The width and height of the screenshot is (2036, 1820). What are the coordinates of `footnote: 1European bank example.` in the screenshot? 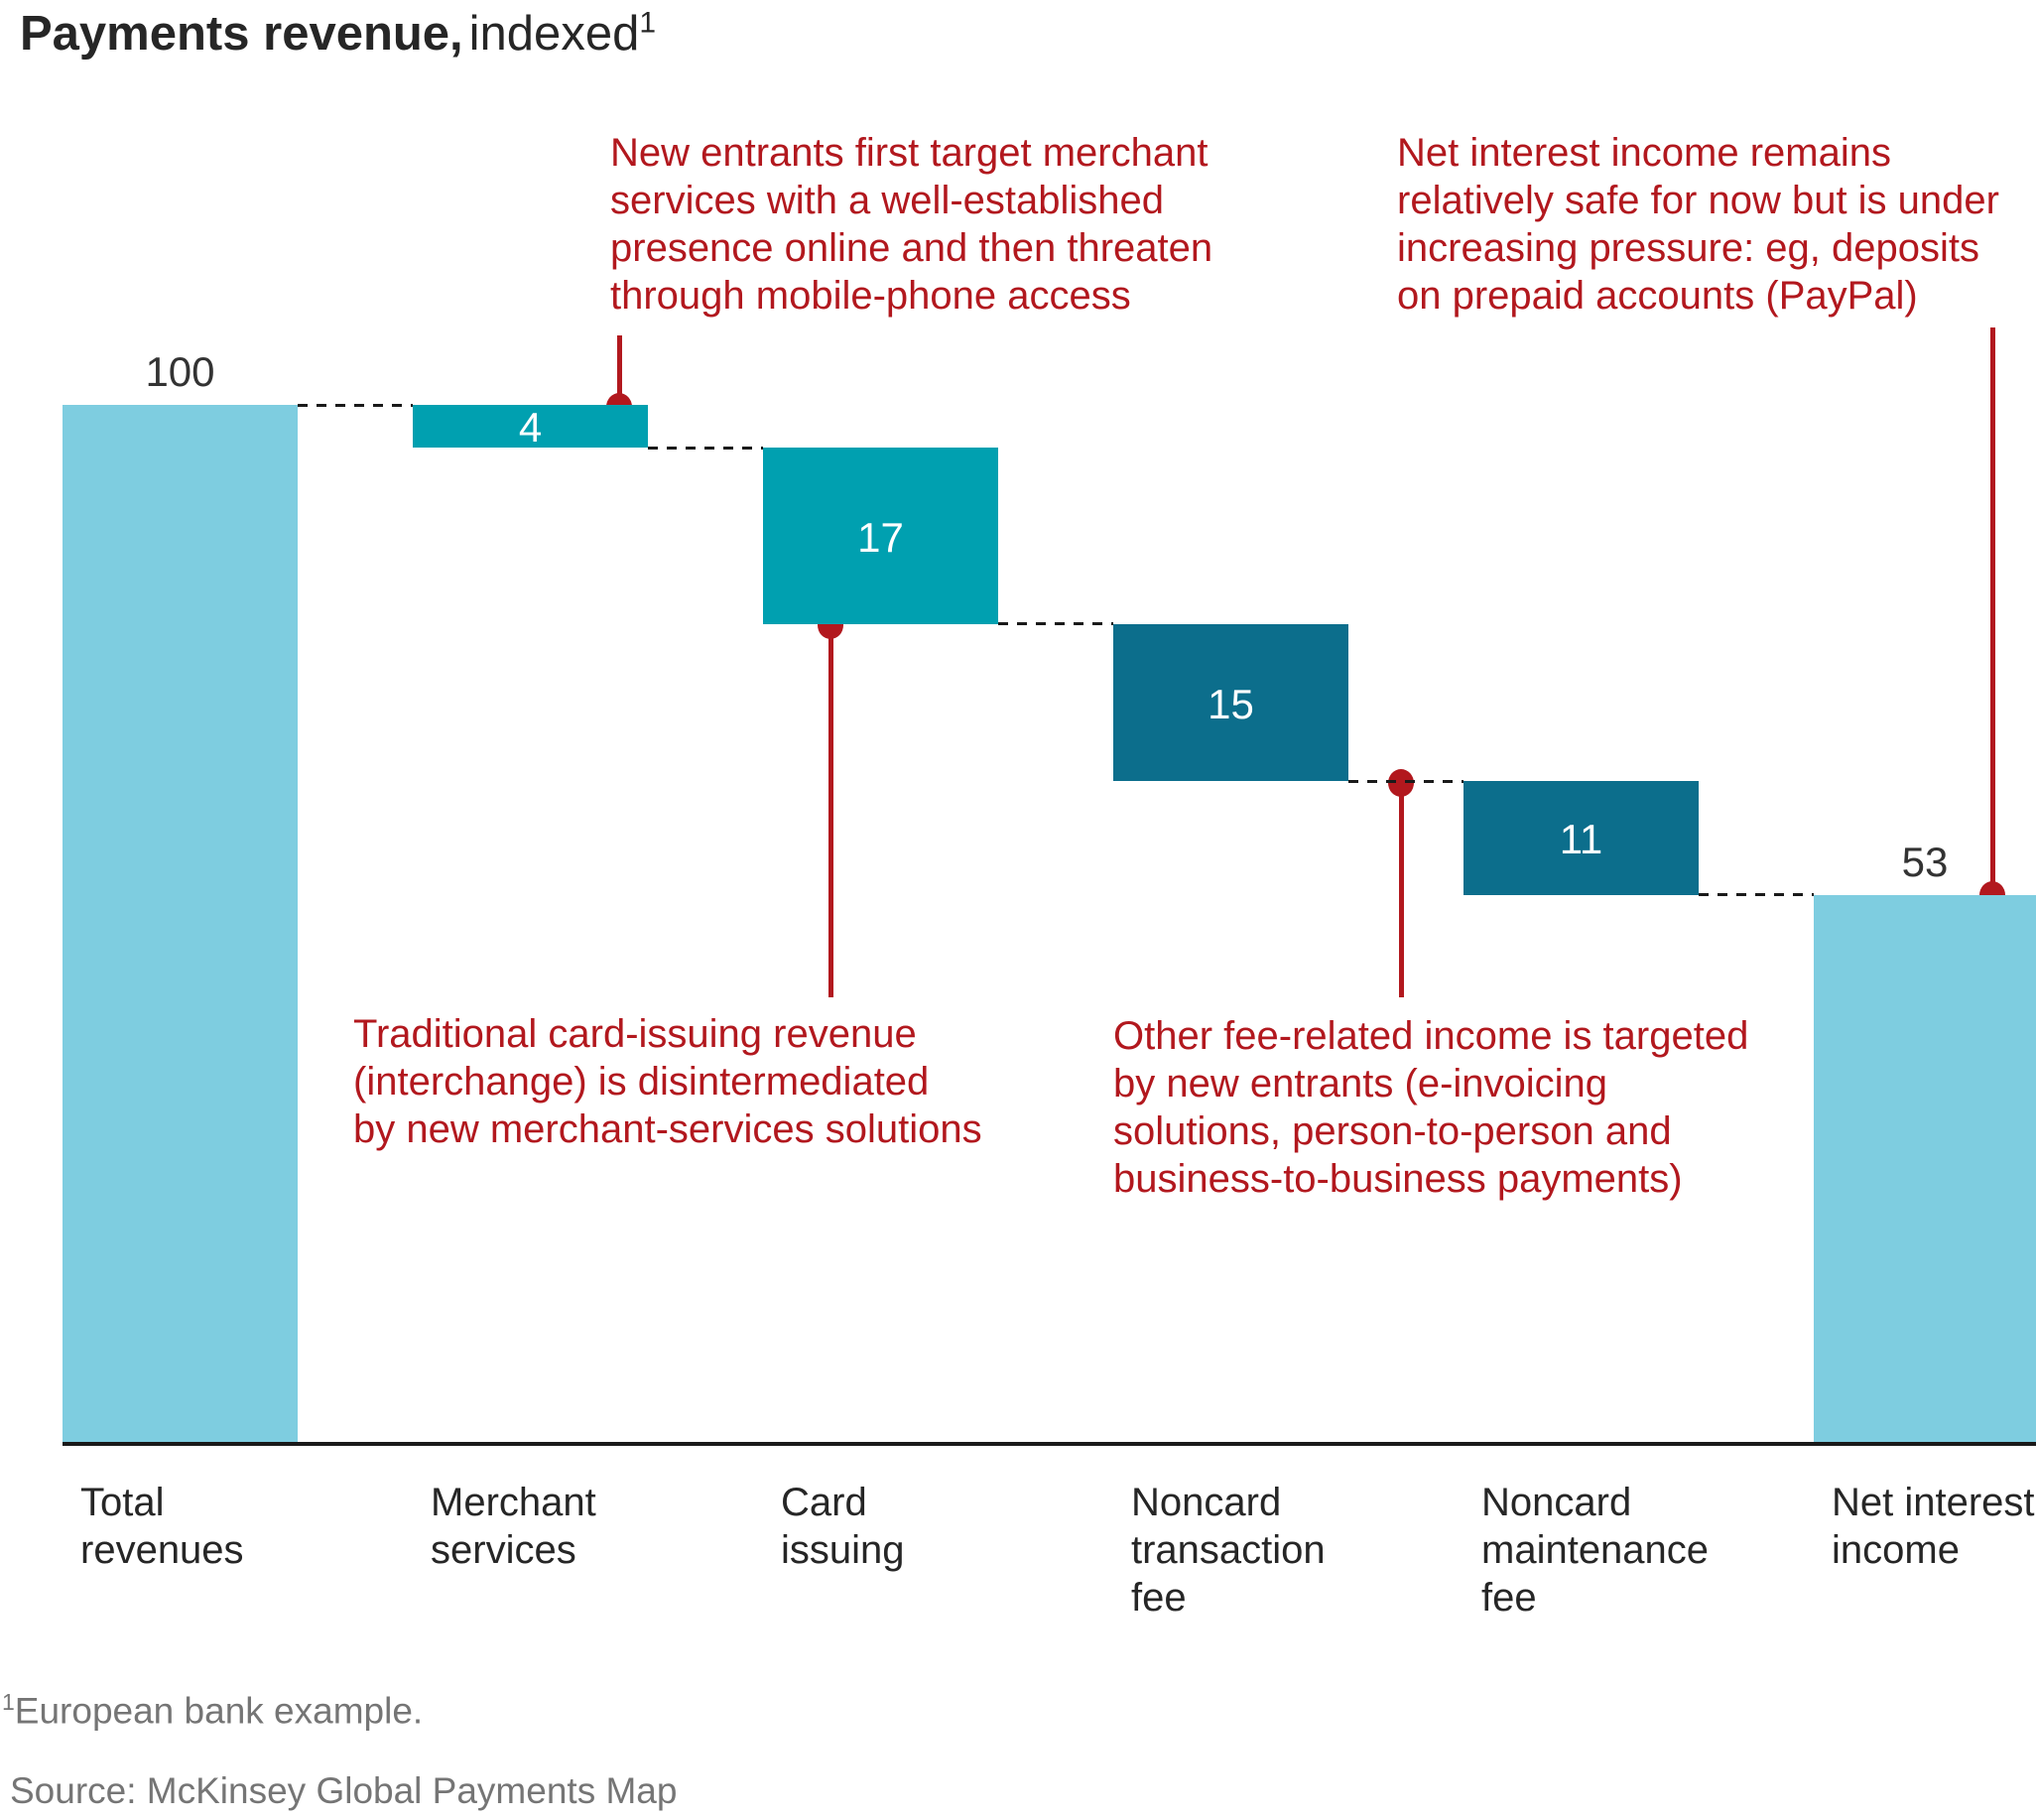 It's located at (212, 1710).